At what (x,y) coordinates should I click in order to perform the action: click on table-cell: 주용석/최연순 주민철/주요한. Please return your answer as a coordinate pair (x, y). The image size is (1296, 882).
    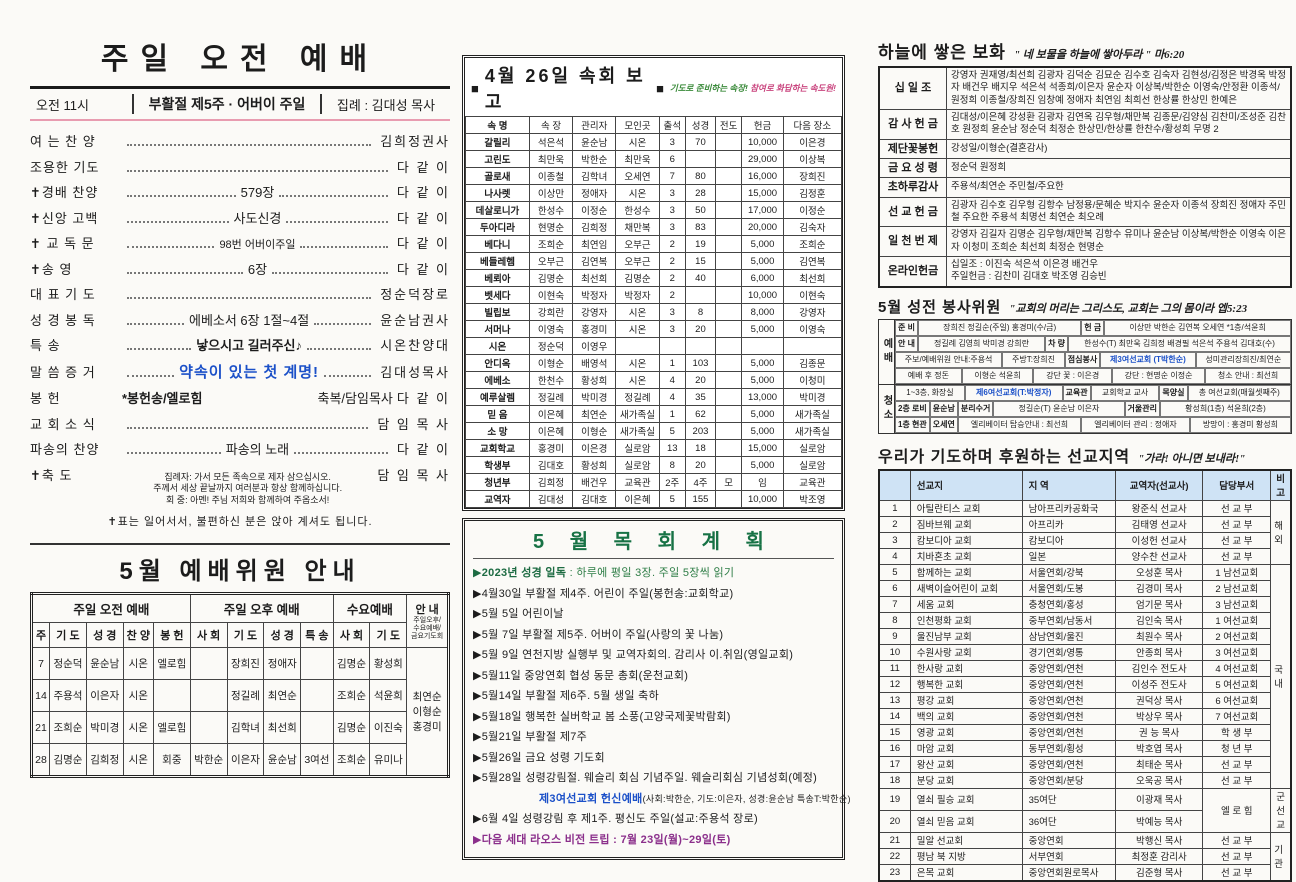
    Looking at the image, I should click on (1119, 187).